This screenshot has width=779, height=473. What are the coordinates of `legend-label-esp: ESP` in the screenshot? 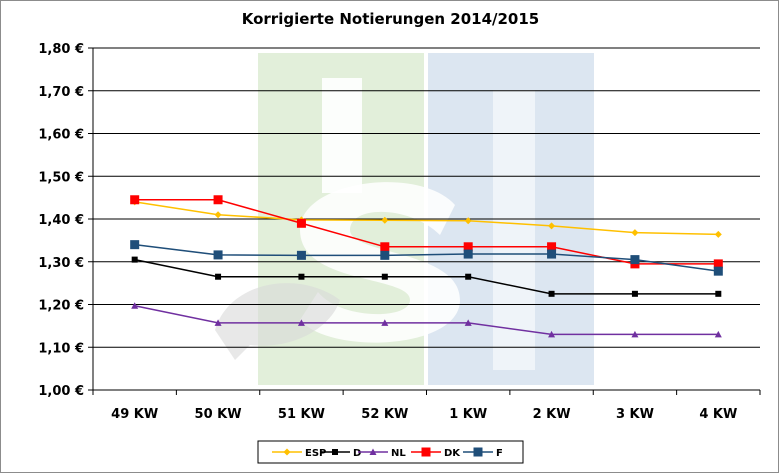 It's located at (315, 453).